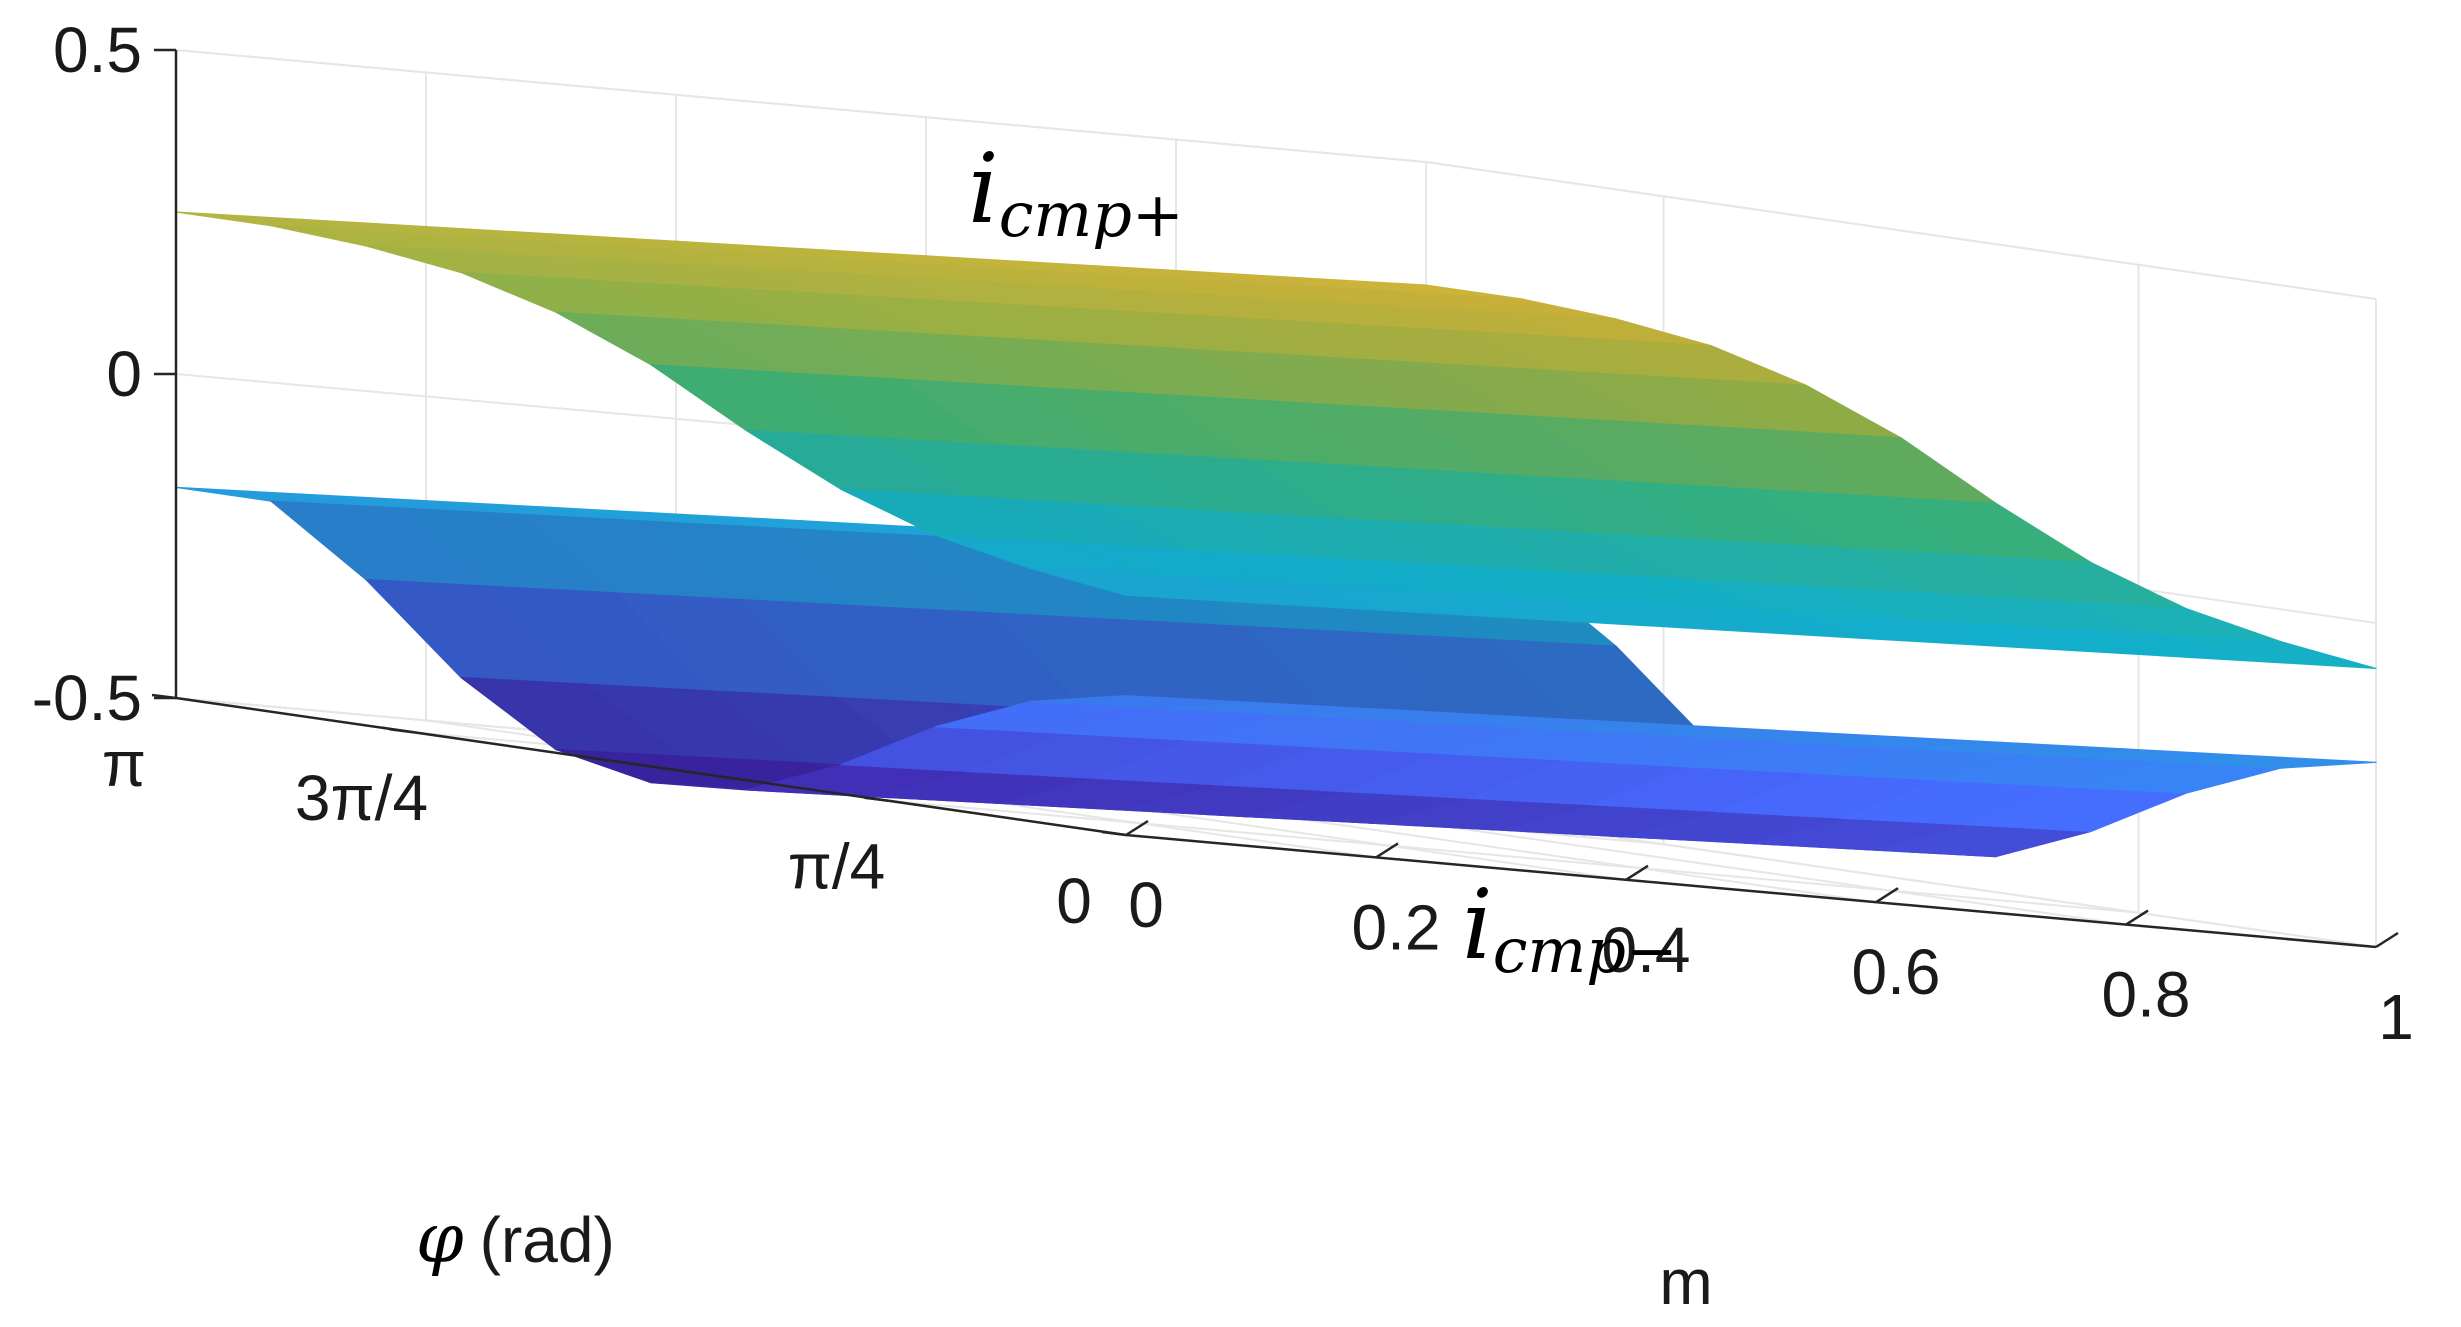 This screenshot has width=2461, height=1327. Describe the element at coordinates (87, 698) in the screenshot. I see `z-tick-label: -0.5` at that location.